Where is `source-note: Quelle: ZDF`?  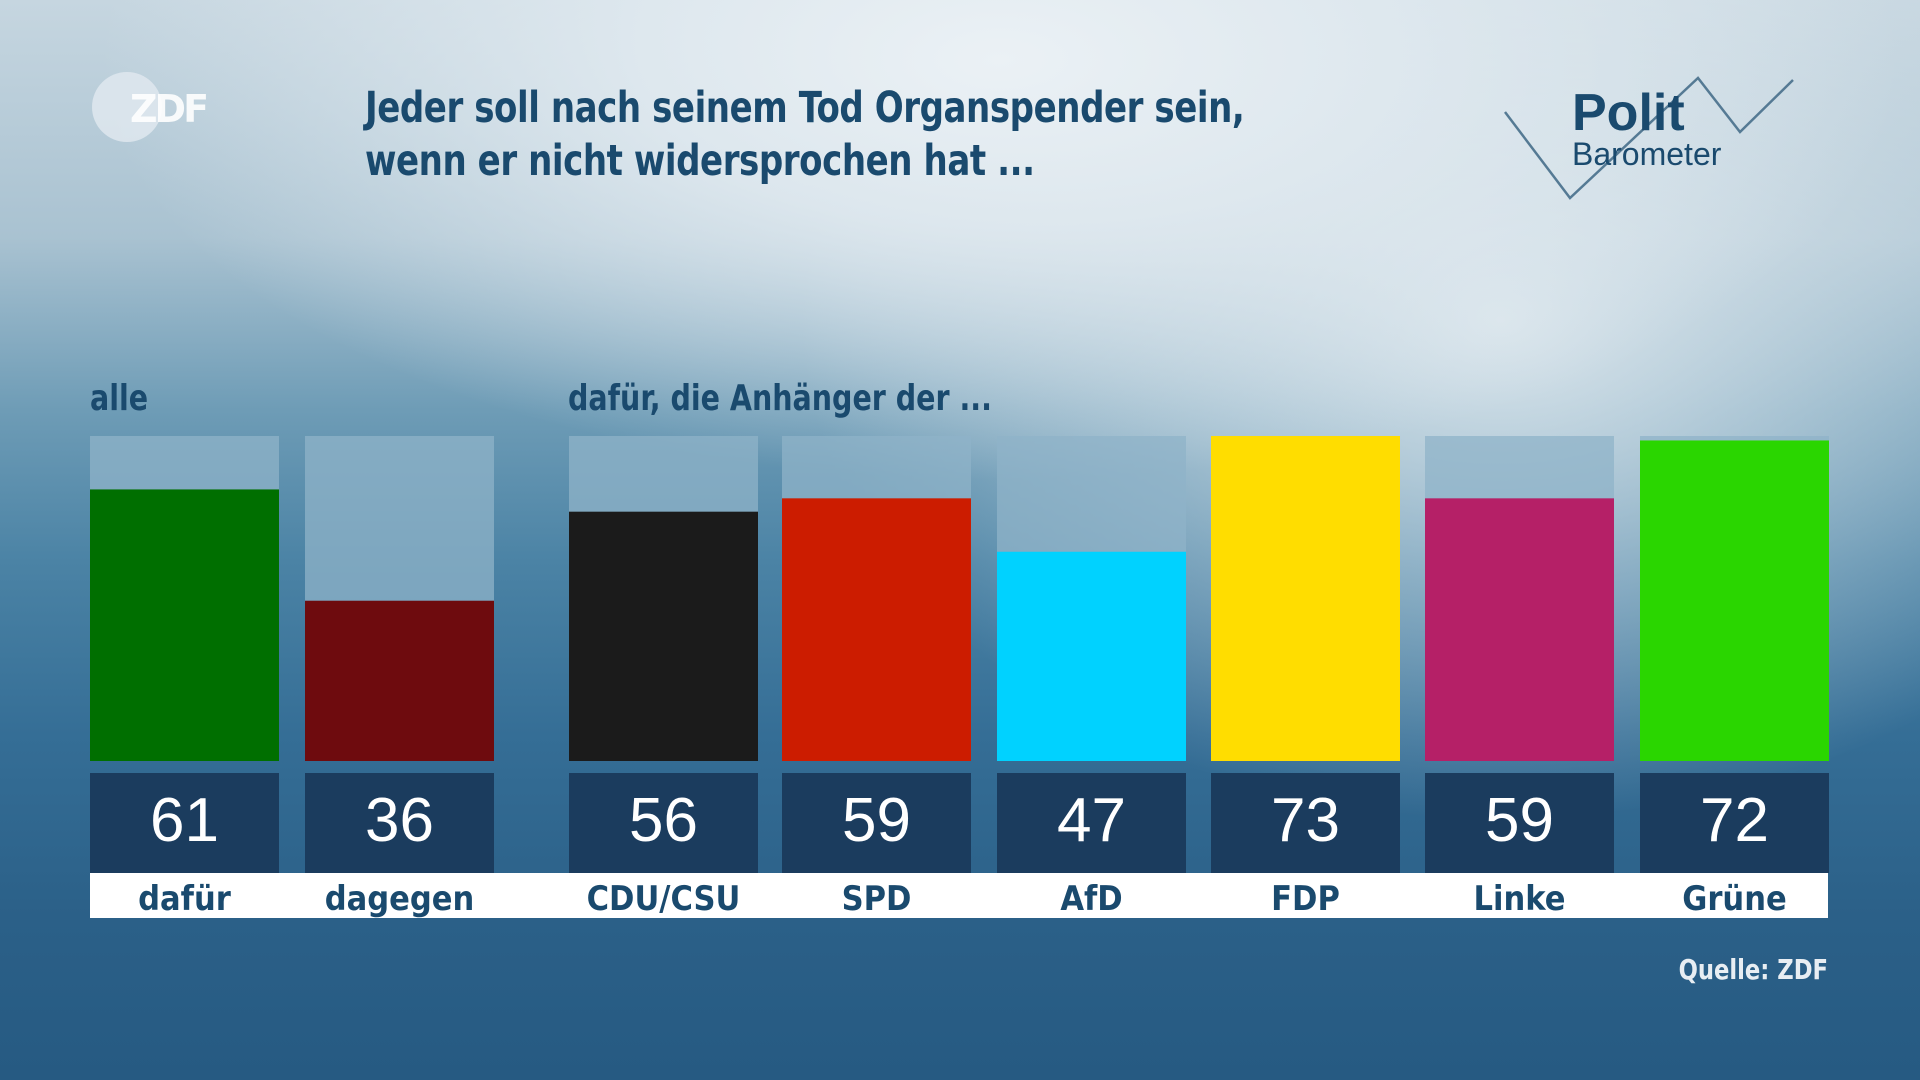
source-note: Quelle: ZDF is located at coordinates (1753, 969).